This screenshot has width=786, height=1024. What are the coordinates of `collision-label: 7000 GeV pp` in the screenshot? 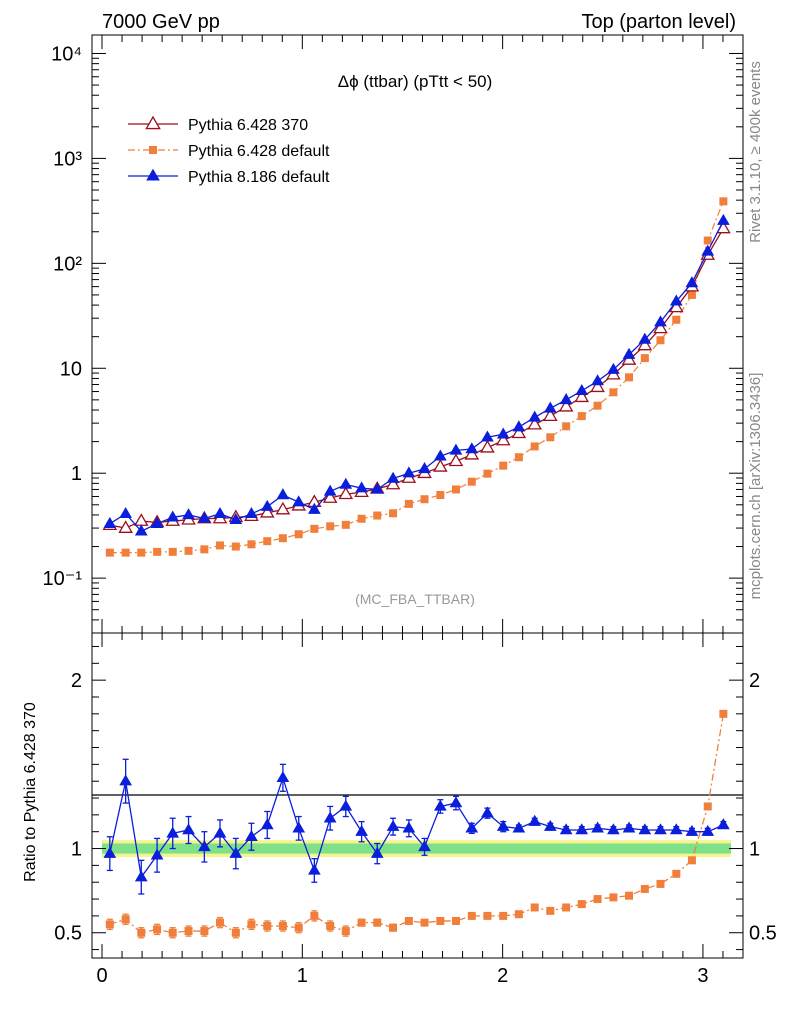 It's located at (161, 22).